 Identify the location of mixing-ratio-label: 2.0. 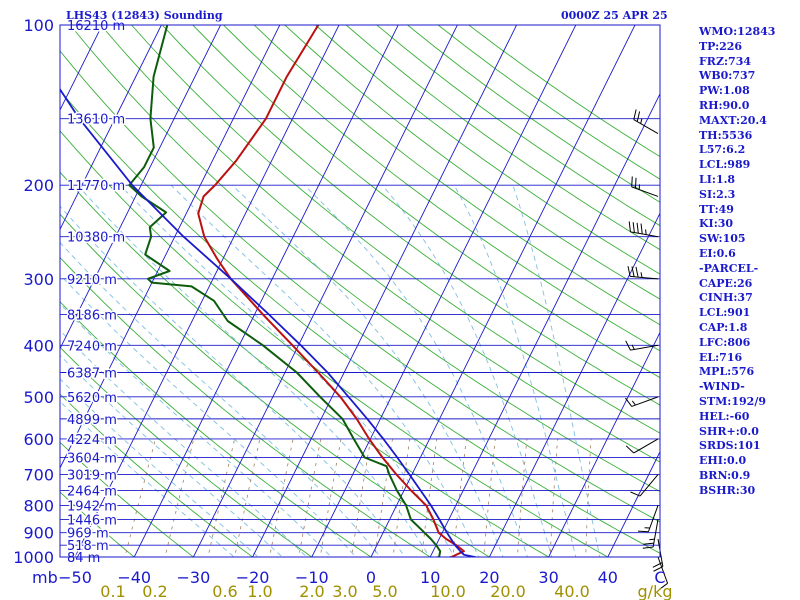
(311, 591).